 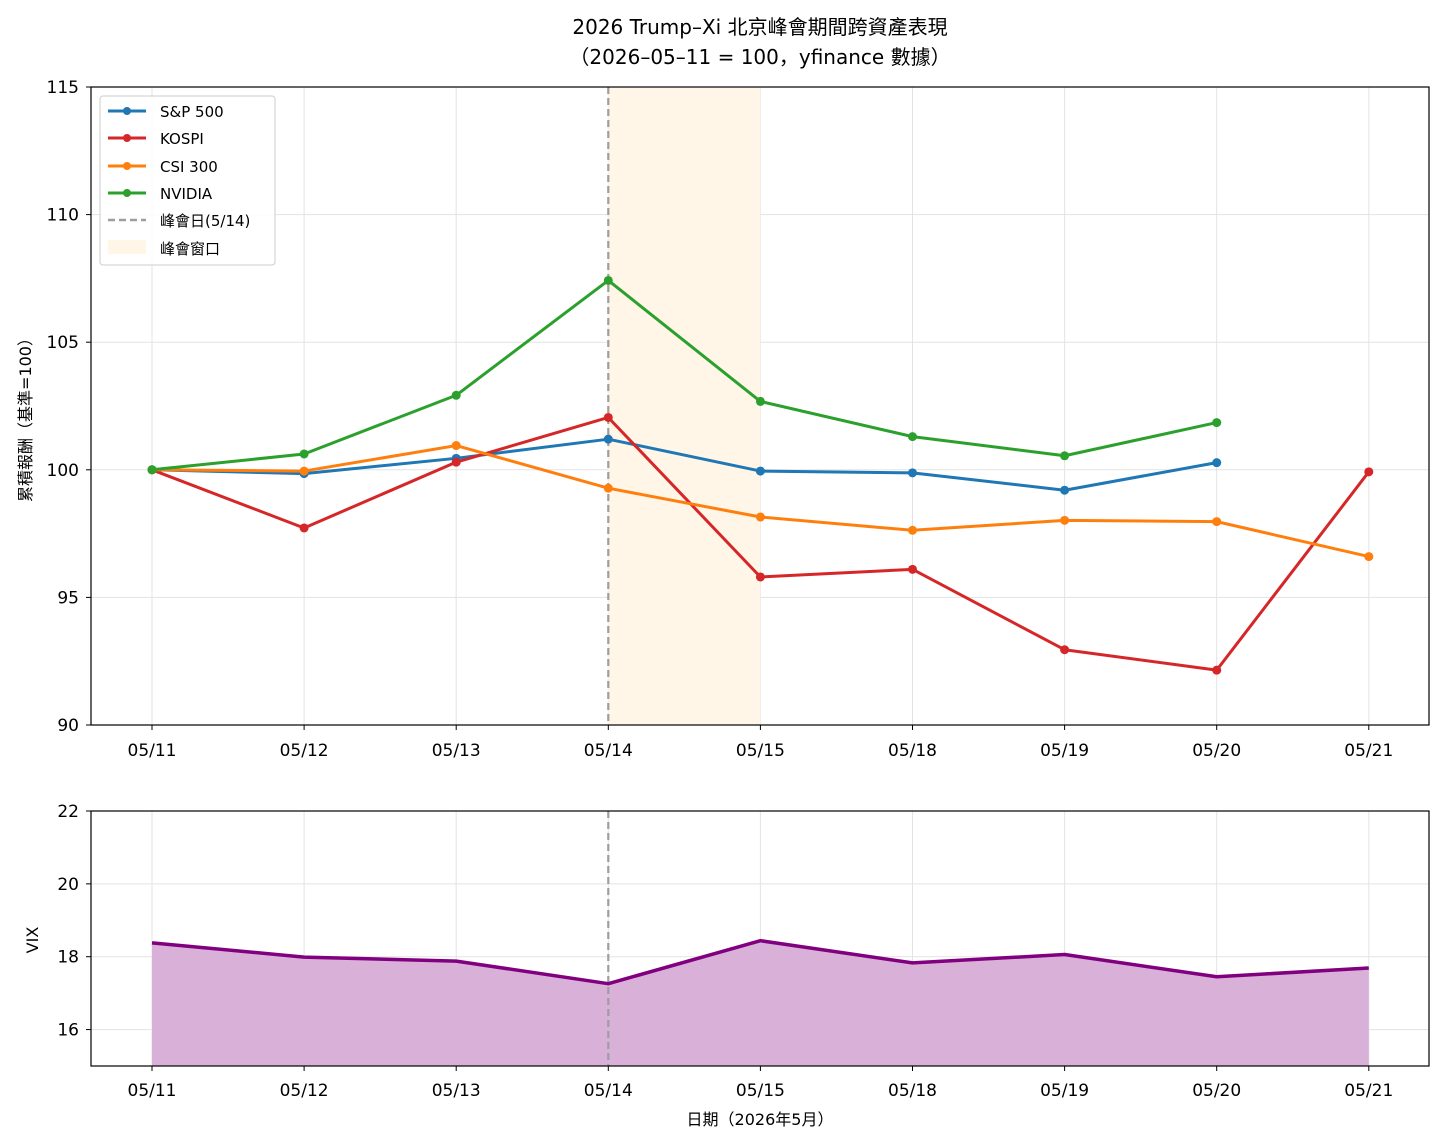 I want to click on series-line-sp500, so click(x=684, y=464).